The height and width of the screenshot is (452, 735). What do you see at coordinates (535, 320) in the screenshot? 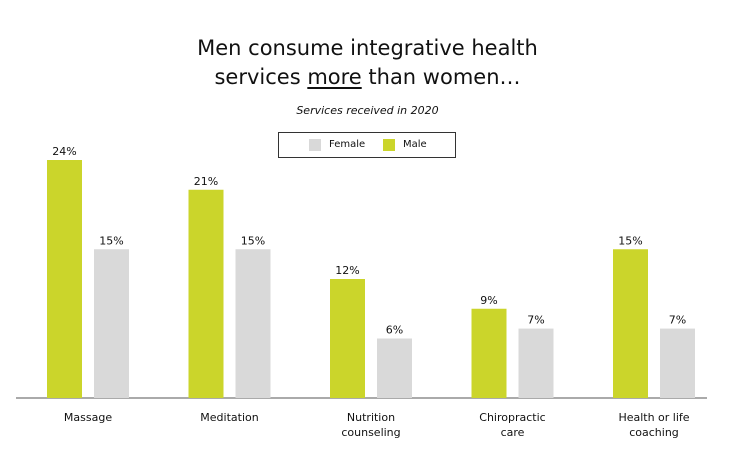
I see `data-label-female-chiropractic: 7%` at bounding box center [535, 320].